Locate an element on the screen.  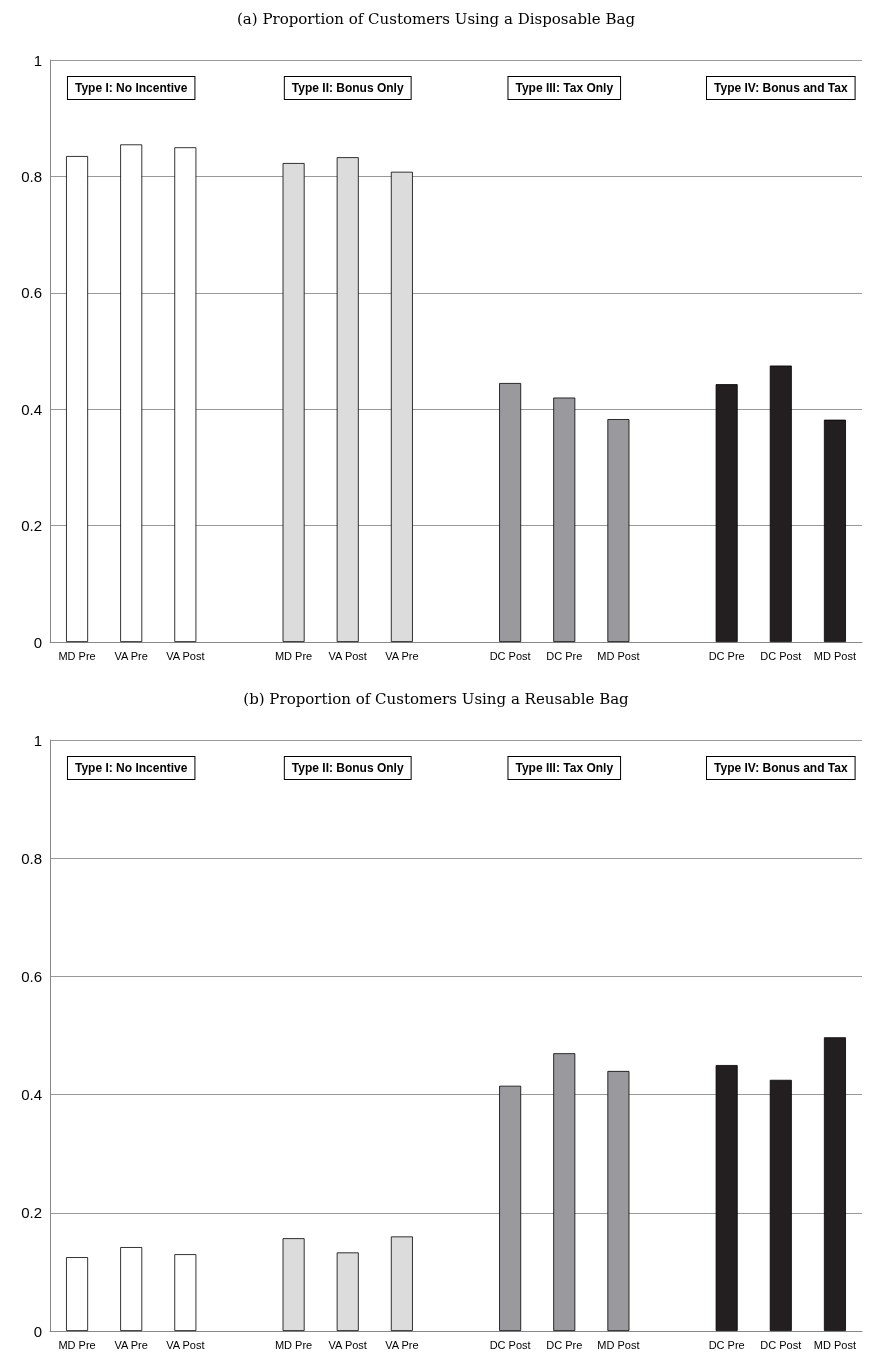
chart-title: (a) Proportion of Customers Using a Disposable Bag is located at coordinates (436, 18).